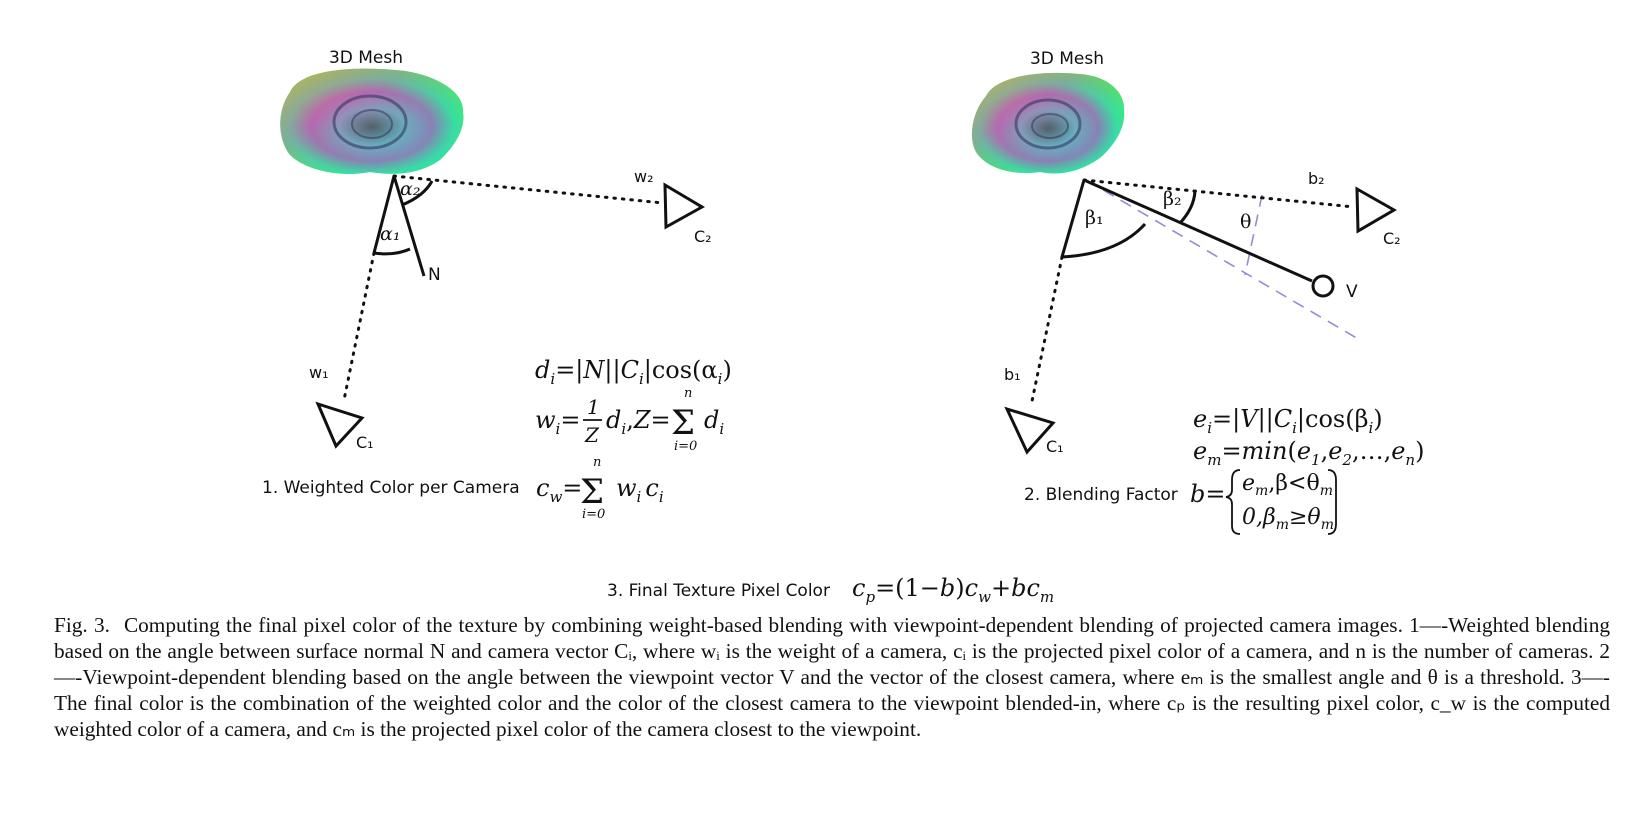  Describe the element at coordinates (384, 214) in the screenshot. I see `alpha1-edge` at that location.